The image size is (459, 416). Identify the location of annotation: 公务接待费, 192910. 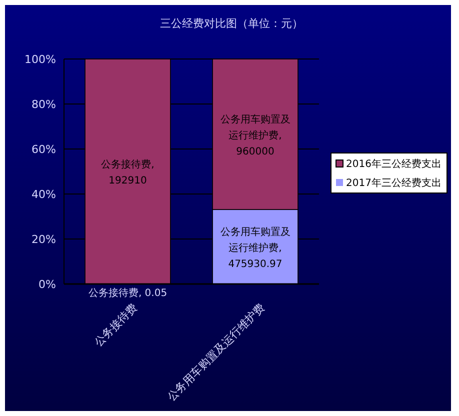
(127, 172).